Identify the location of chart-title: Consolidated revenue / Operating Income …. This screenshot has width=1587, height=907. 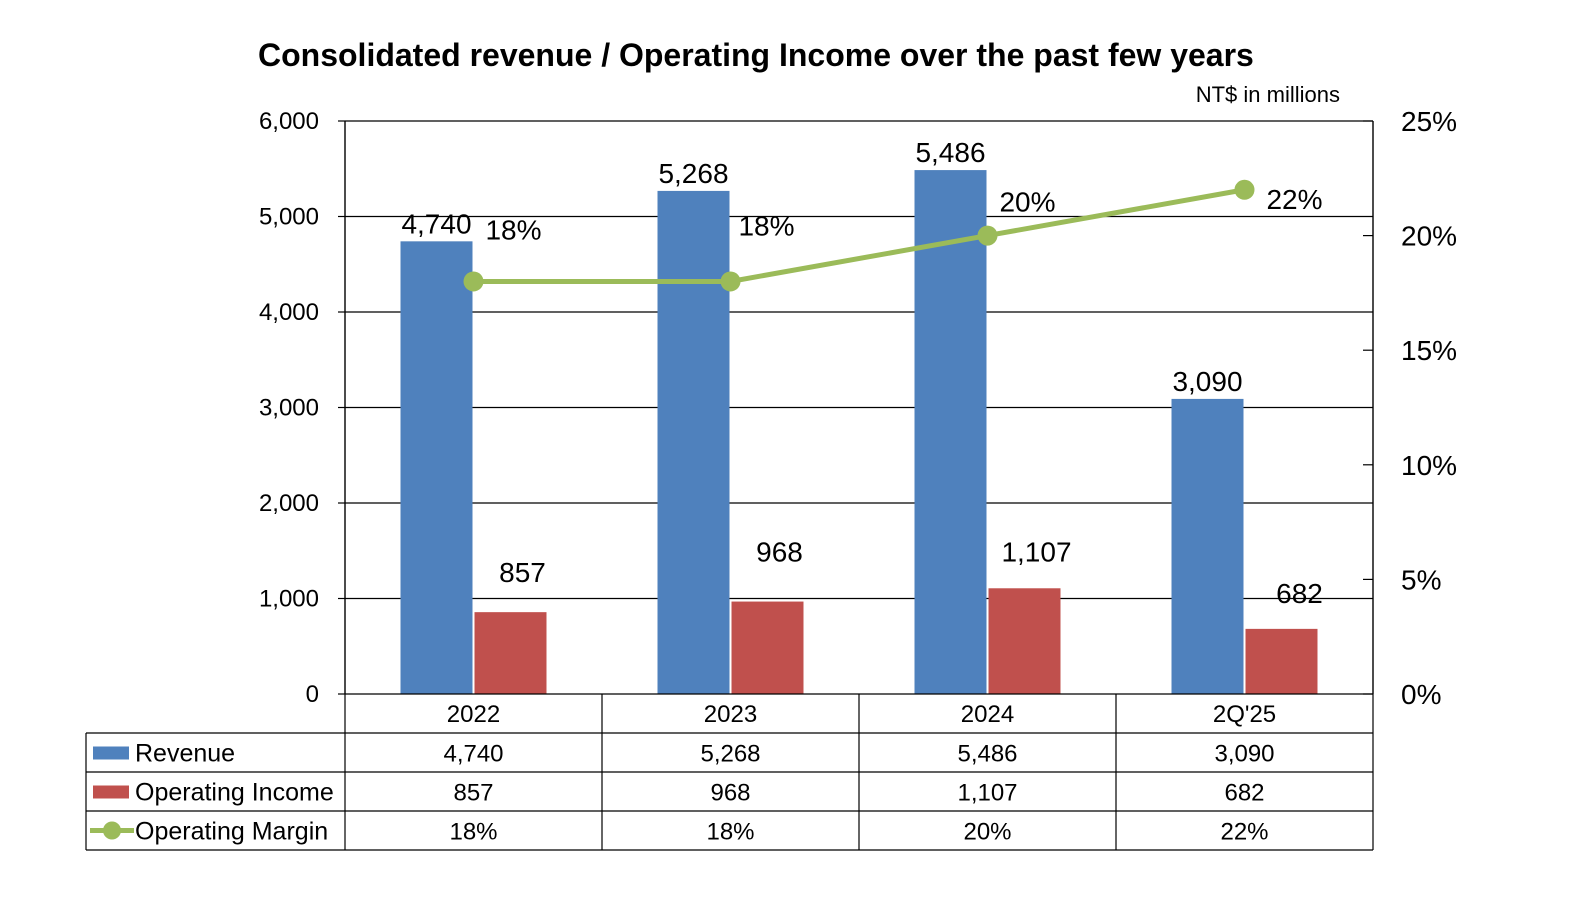
(756, 55).